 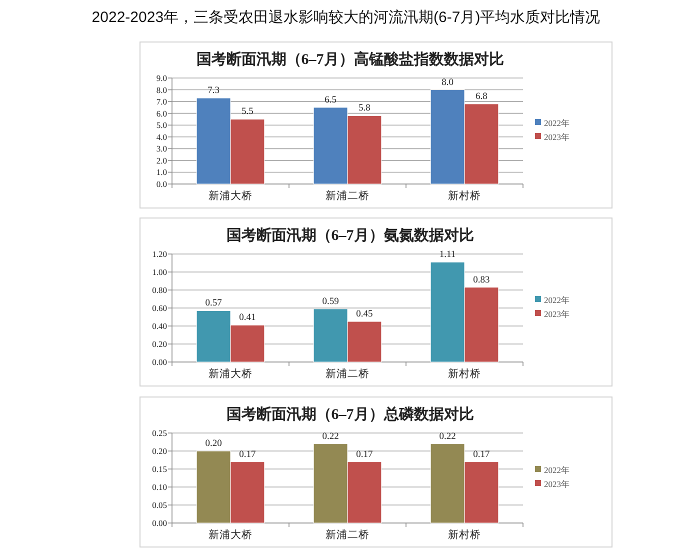 What do you see at coordinates (482, 97) in the screenshot?
I see `data-label: 6.8` at bounding box center [482, 97].